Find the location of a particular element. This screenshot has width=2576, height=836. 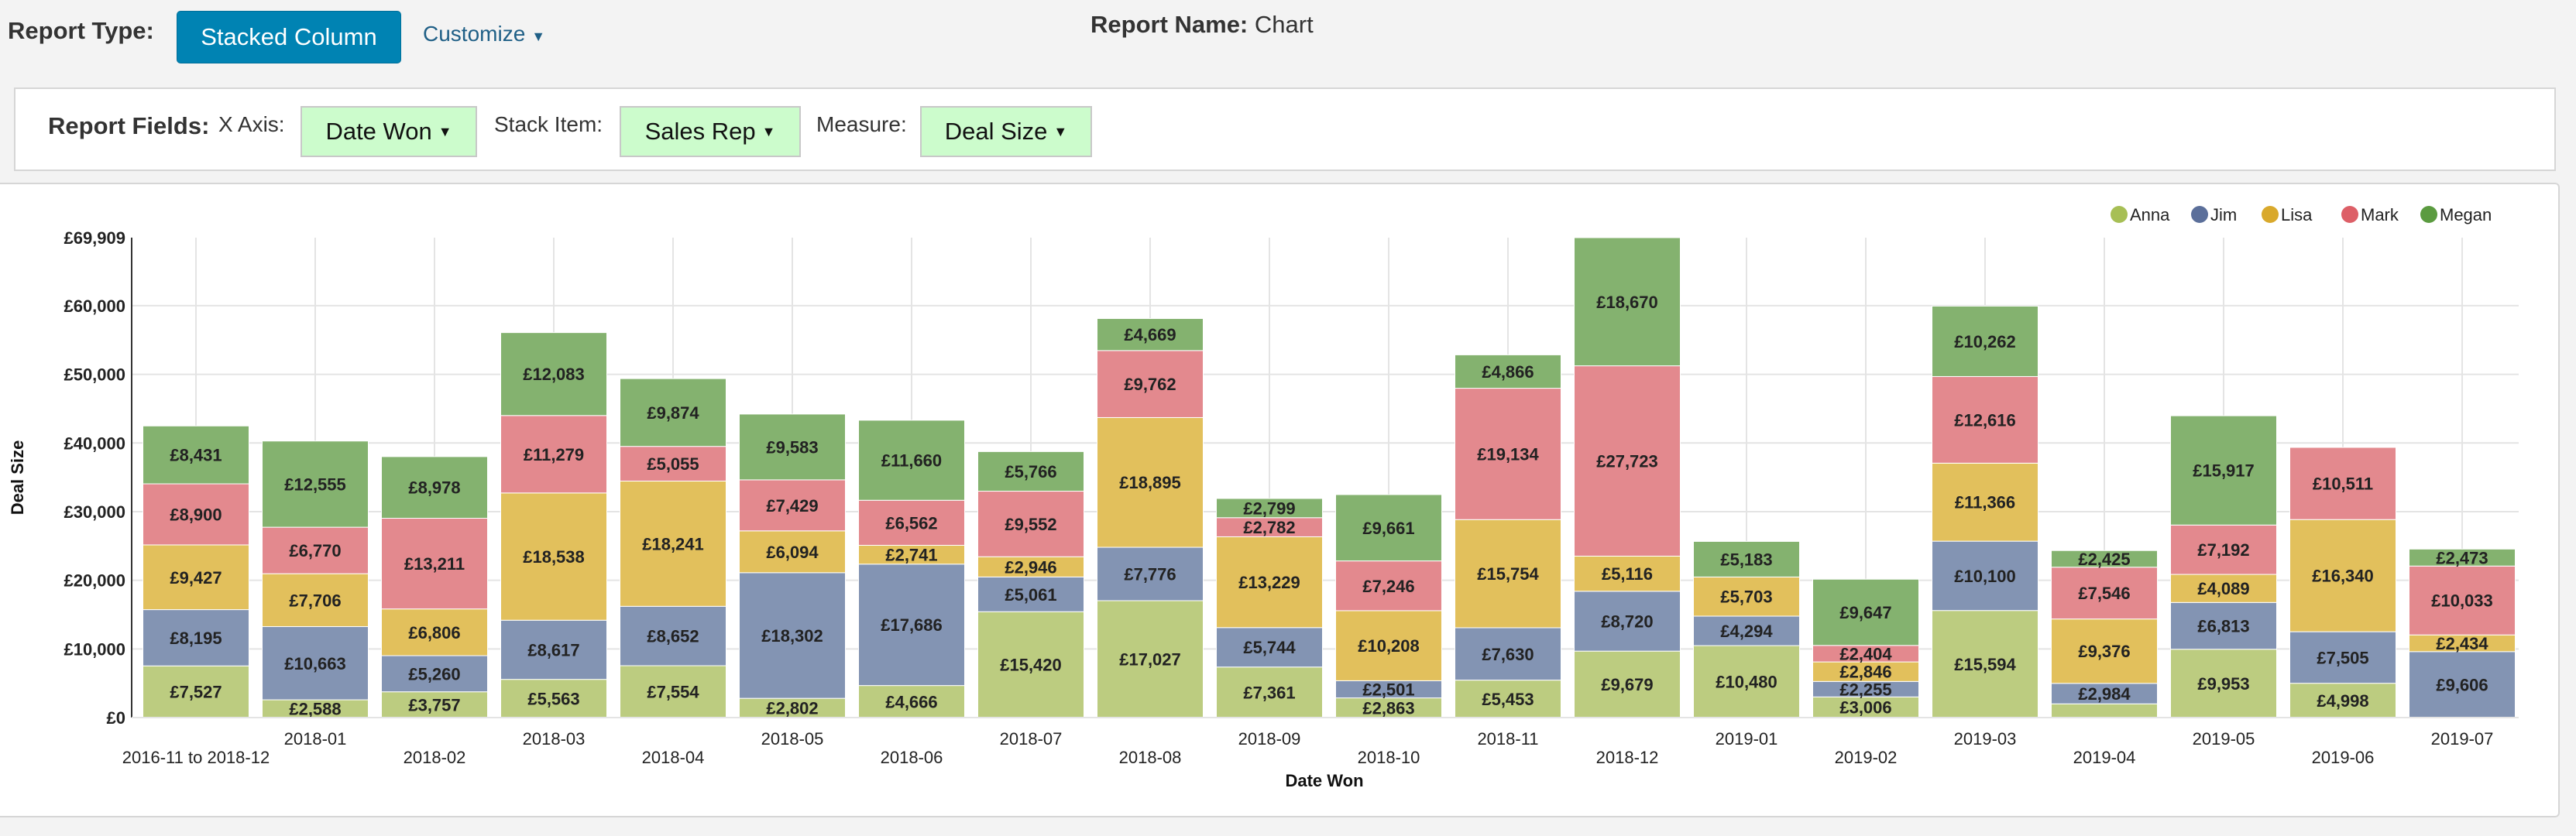

bar-data-label: £2,404 is located at coordinates (1866, 653).